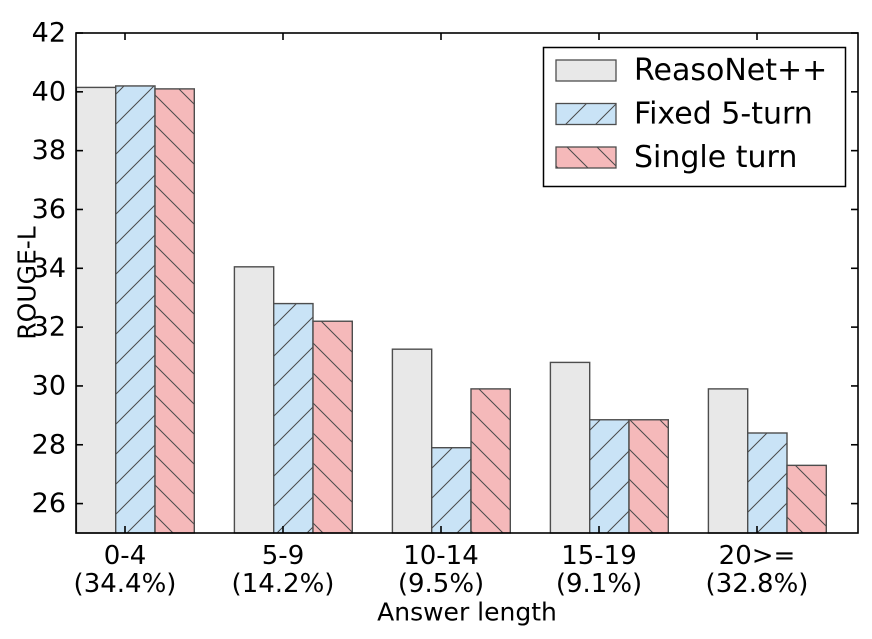 The height and width of the screenshot is (639, 872). Describe the element at coordinates (467, 612) in the screenshot. I see `x-axis-title: Answer length` at that location.